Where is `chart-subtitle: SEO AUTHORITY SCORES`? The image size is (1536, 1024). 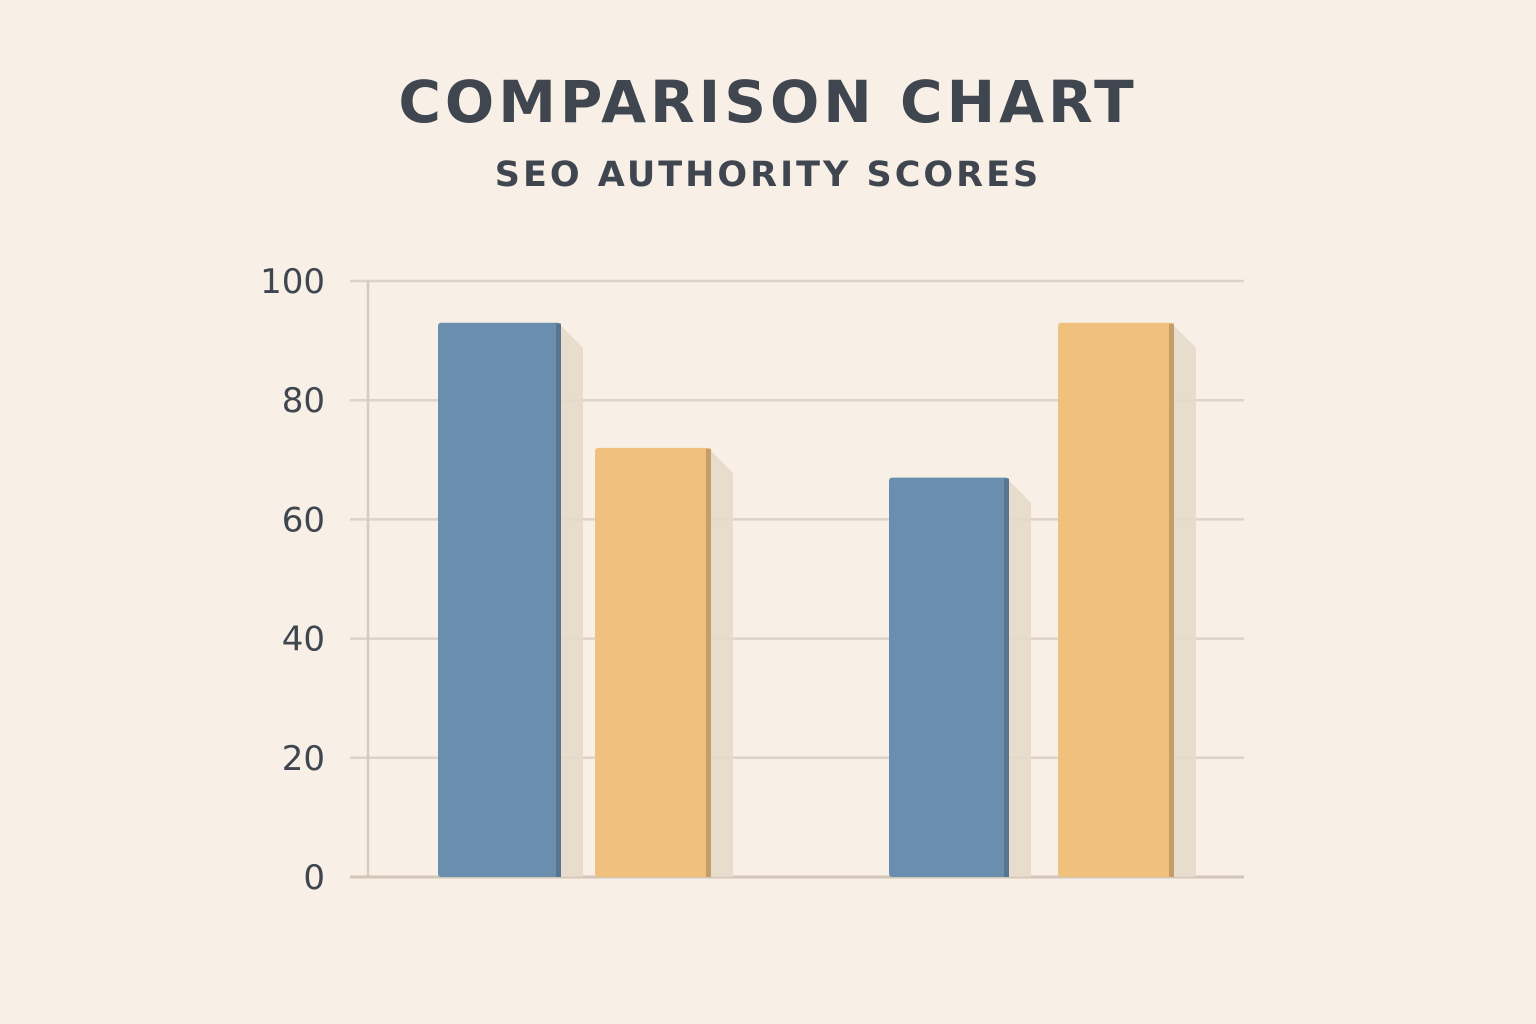 chart-subtitle: SEO AUTHORITY SCORES is located at coordinates (768, 175).